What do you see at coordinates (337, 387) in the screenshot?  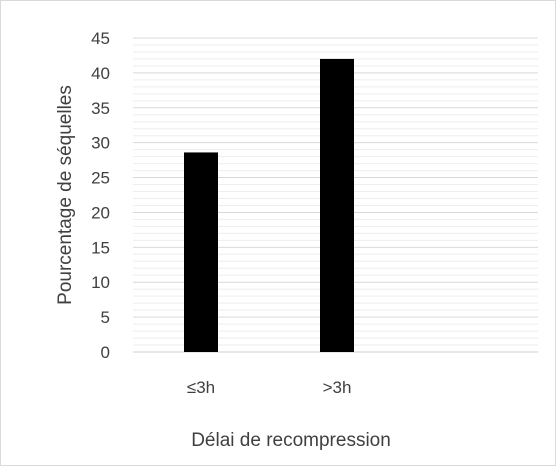 I see `x-tick-label: >3h` at bounding box center [337, 387].